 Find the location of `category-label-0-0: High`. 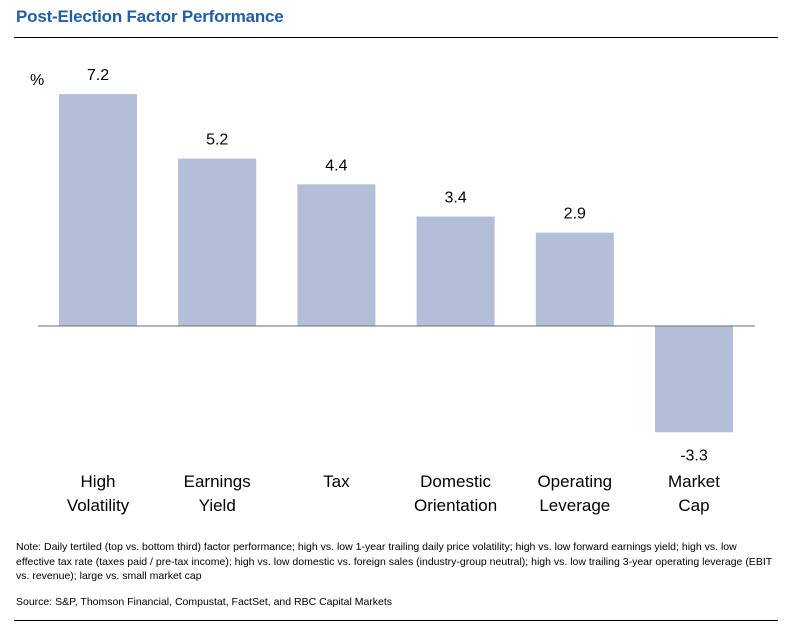

category-label-0-0: High is located at coordinates (98, 481).